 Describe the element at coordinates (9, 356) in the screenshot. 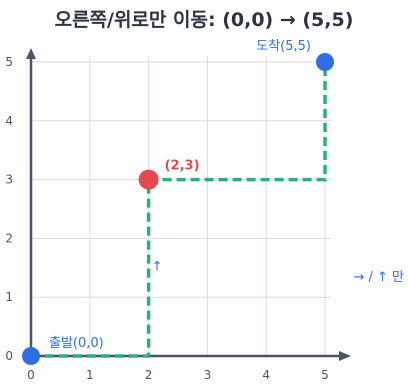

I see `y-tick-label: 0` at that location.